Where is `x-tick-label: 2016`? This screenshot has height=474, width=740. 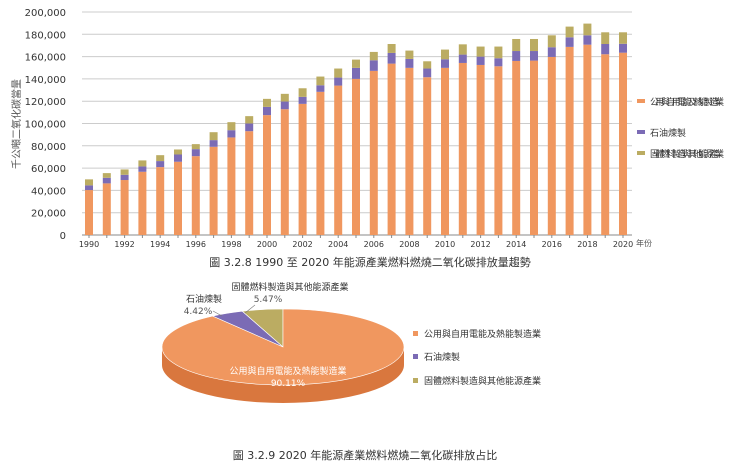
x-tick-label: 2016 is located at coordinates (552, 244).